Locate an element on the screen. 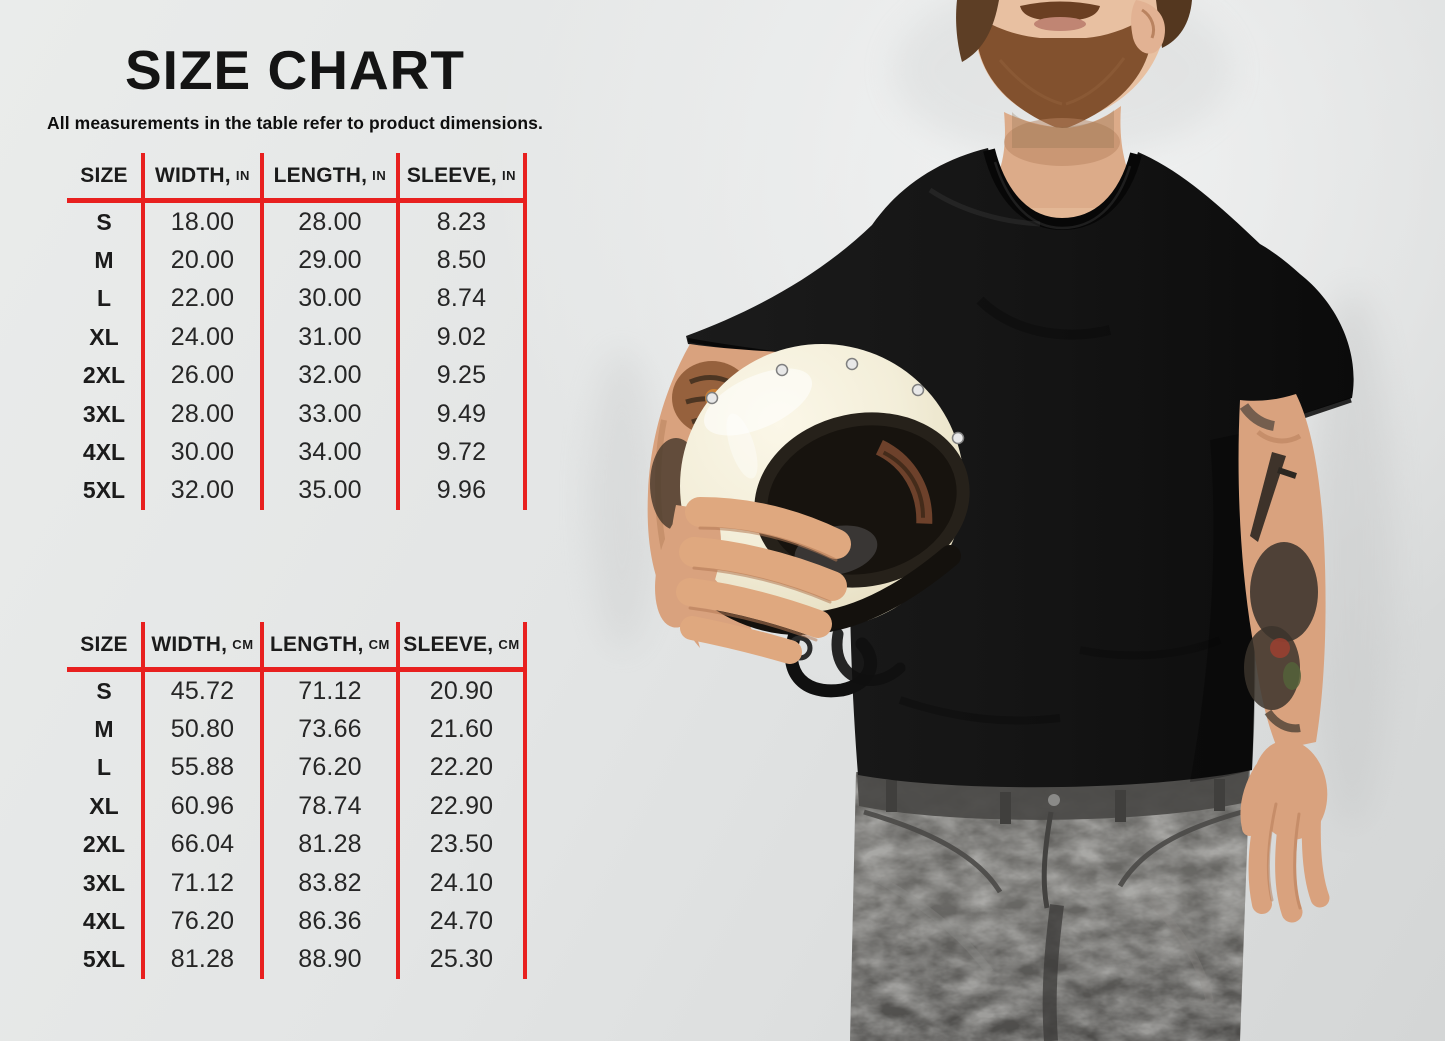  column-header-sleeve: SLEEVE, CM is located at coordinates (461, 647).